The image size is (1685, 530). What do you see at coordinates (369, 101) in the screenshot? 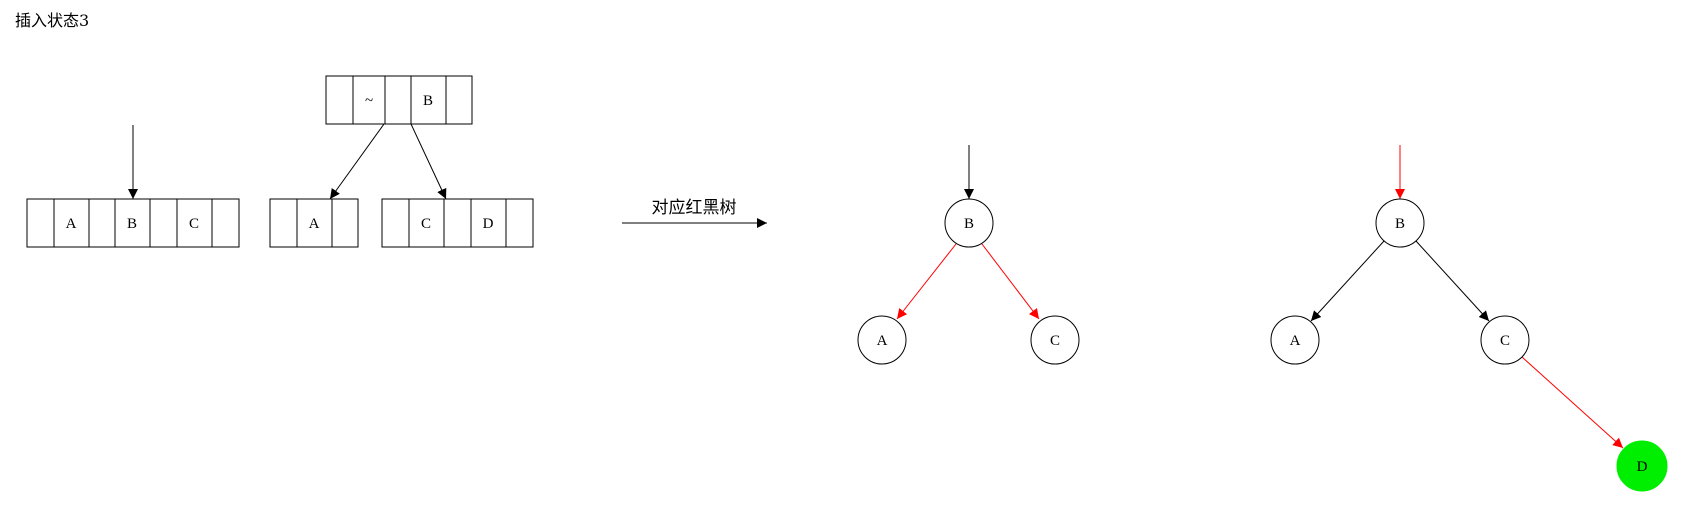
I see `btree-key: ~` at bounding box center [369, 101].